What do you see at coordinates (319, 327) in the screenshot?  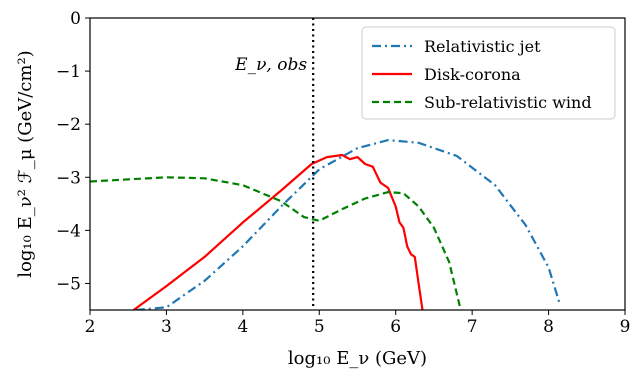 I see `x-tick-label: 5` at bounding box center [319, 327].